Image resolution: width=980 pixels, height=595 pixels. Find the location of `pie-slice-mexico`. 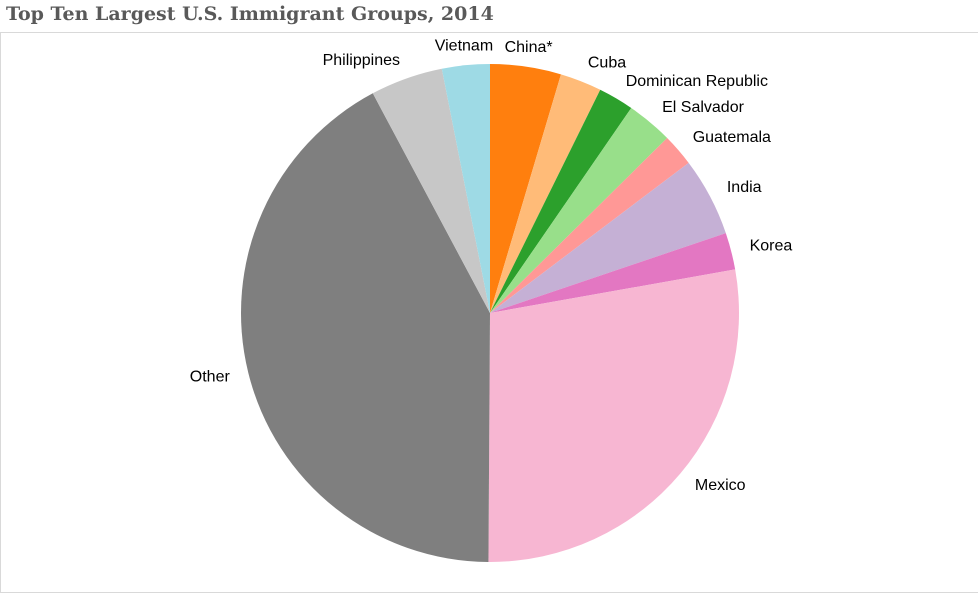

pie-slice-mexico is located at coordinates (613, 415).